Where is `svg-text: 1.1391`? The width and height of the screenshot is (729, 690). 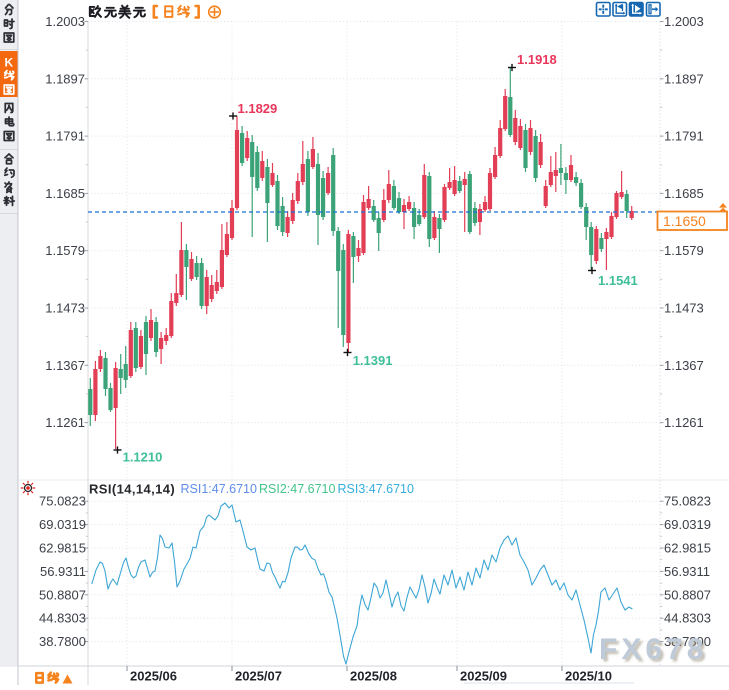 svg-text: 1.1391 is located at coordinates (373, 360).